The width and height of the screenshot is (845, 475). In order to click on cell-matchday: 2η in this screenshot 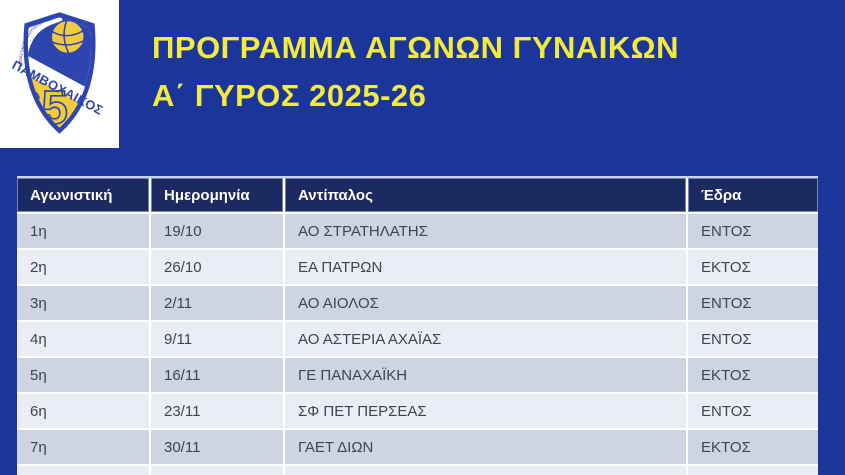, I will do `click(83, 267)`.